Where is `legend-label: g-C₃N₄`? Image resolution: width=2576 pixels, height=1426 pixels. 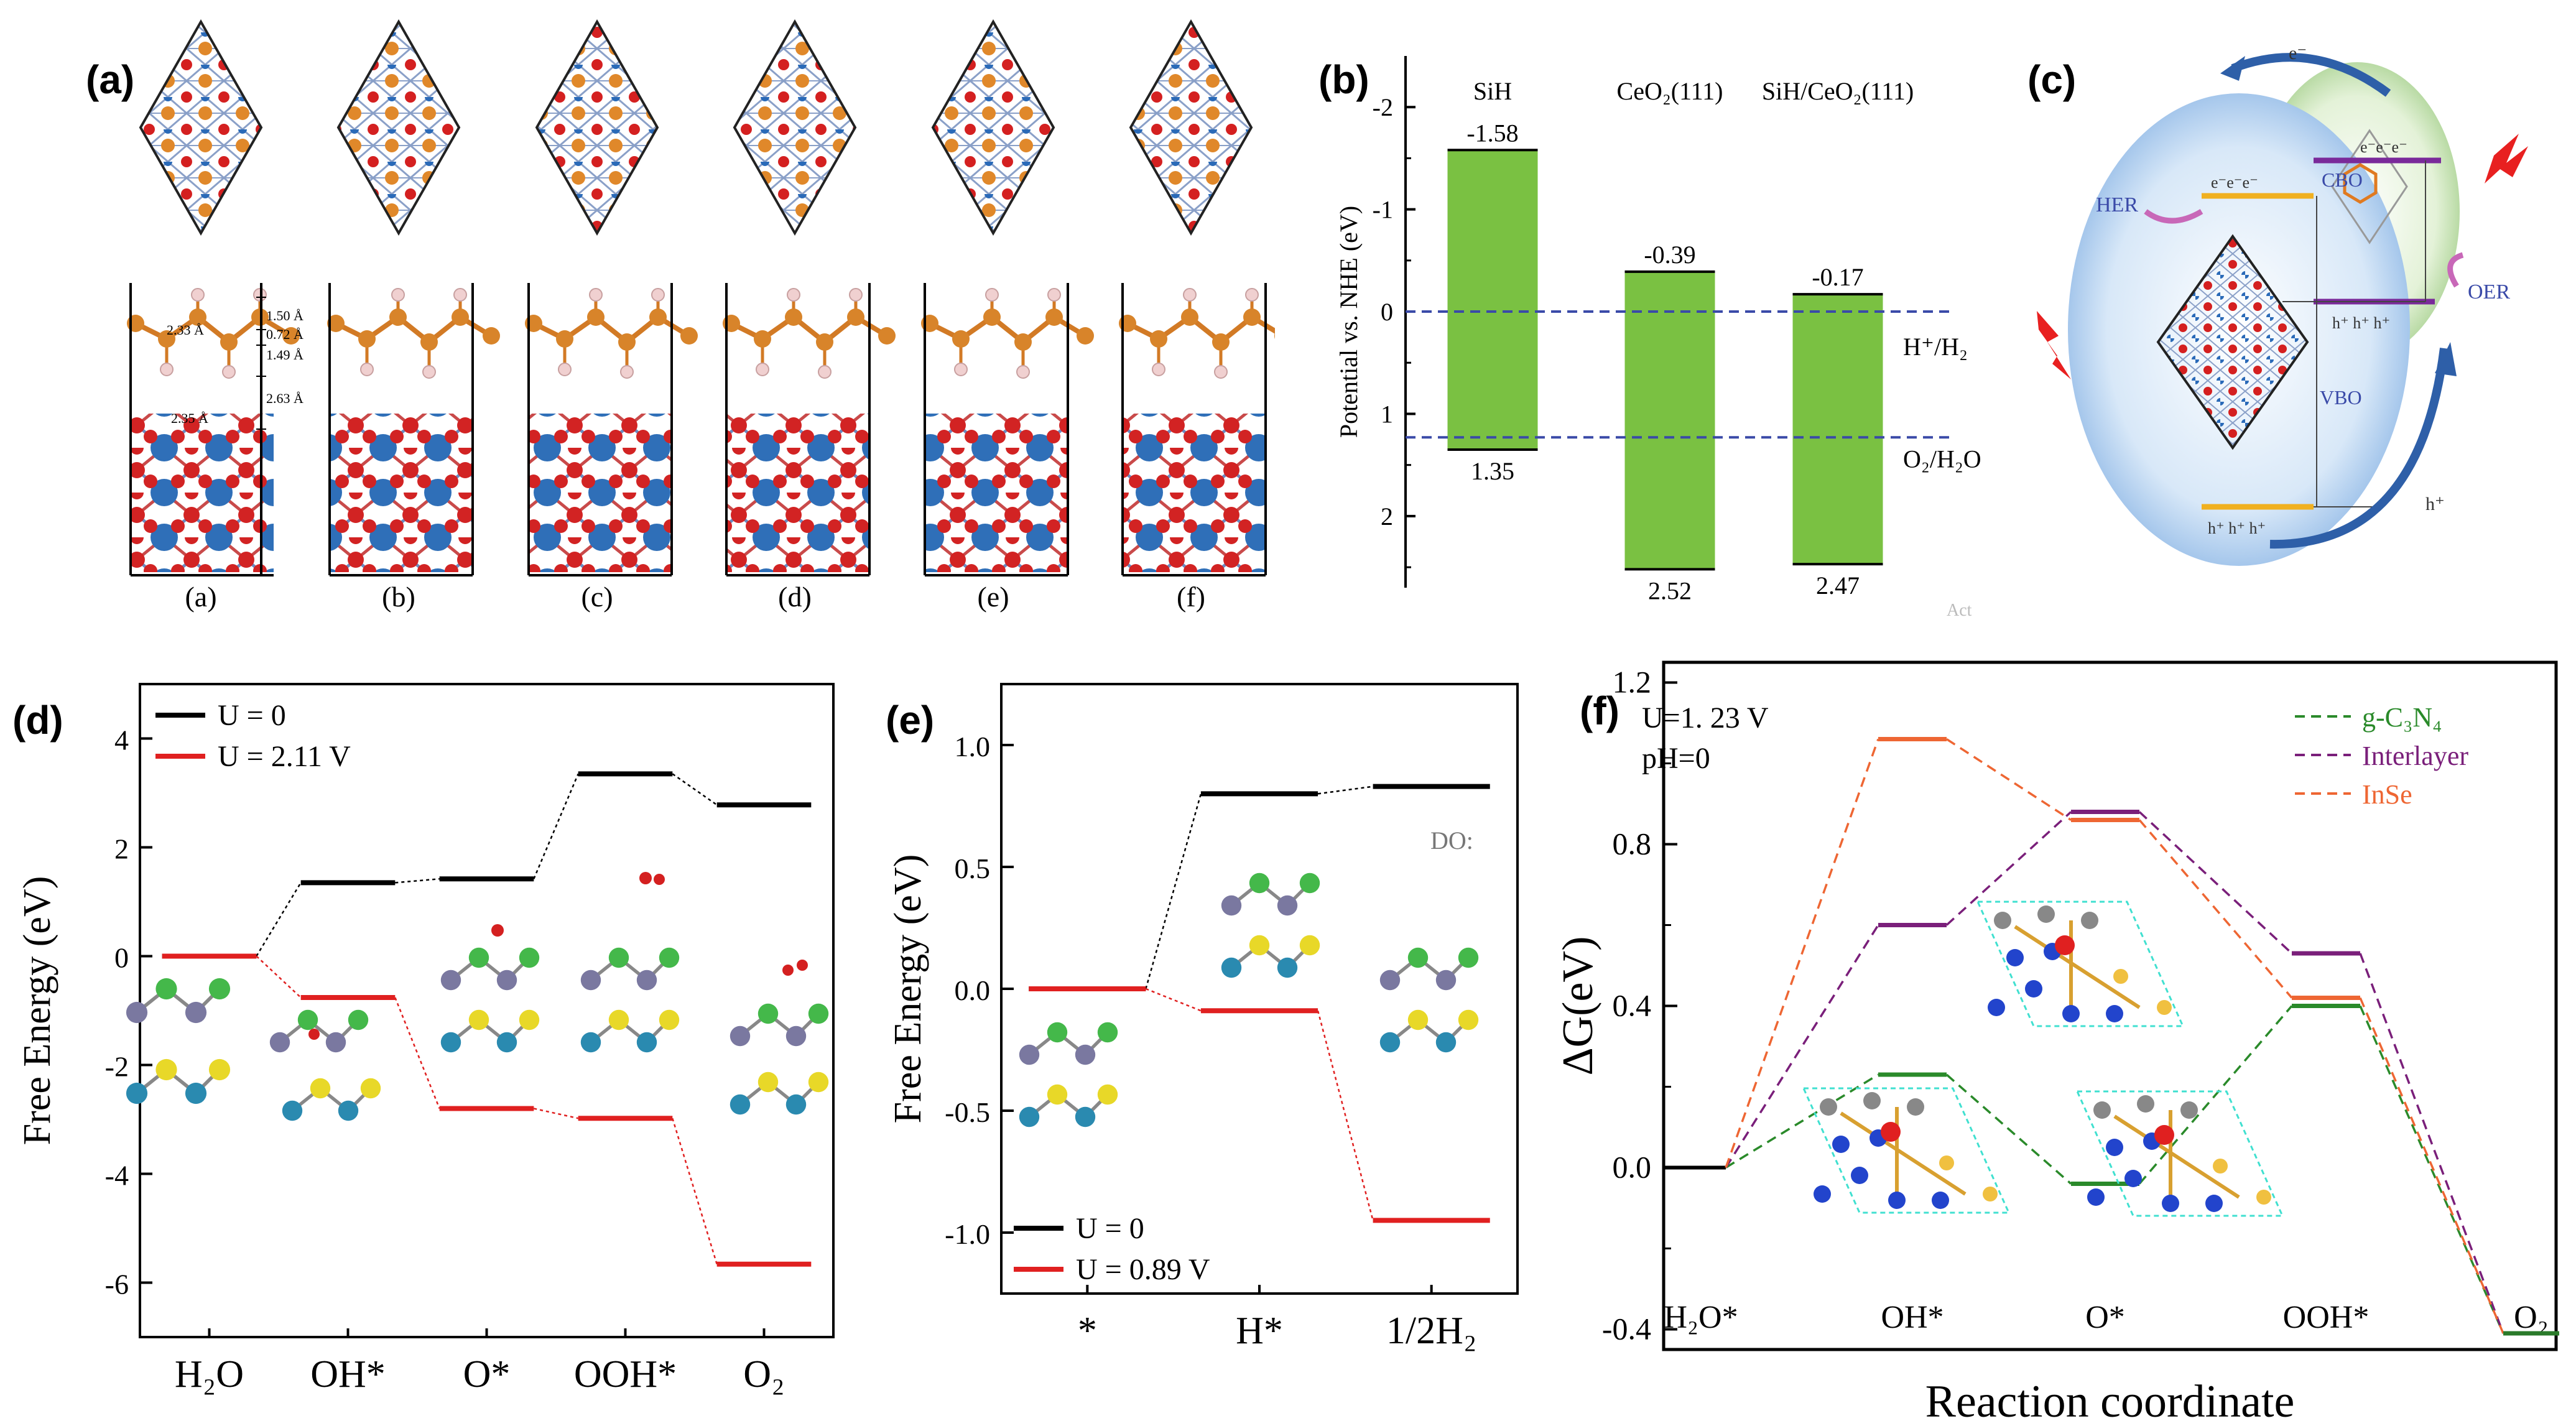 legend-label: g-C₃N₄ is located at coordinates (2402, 717).